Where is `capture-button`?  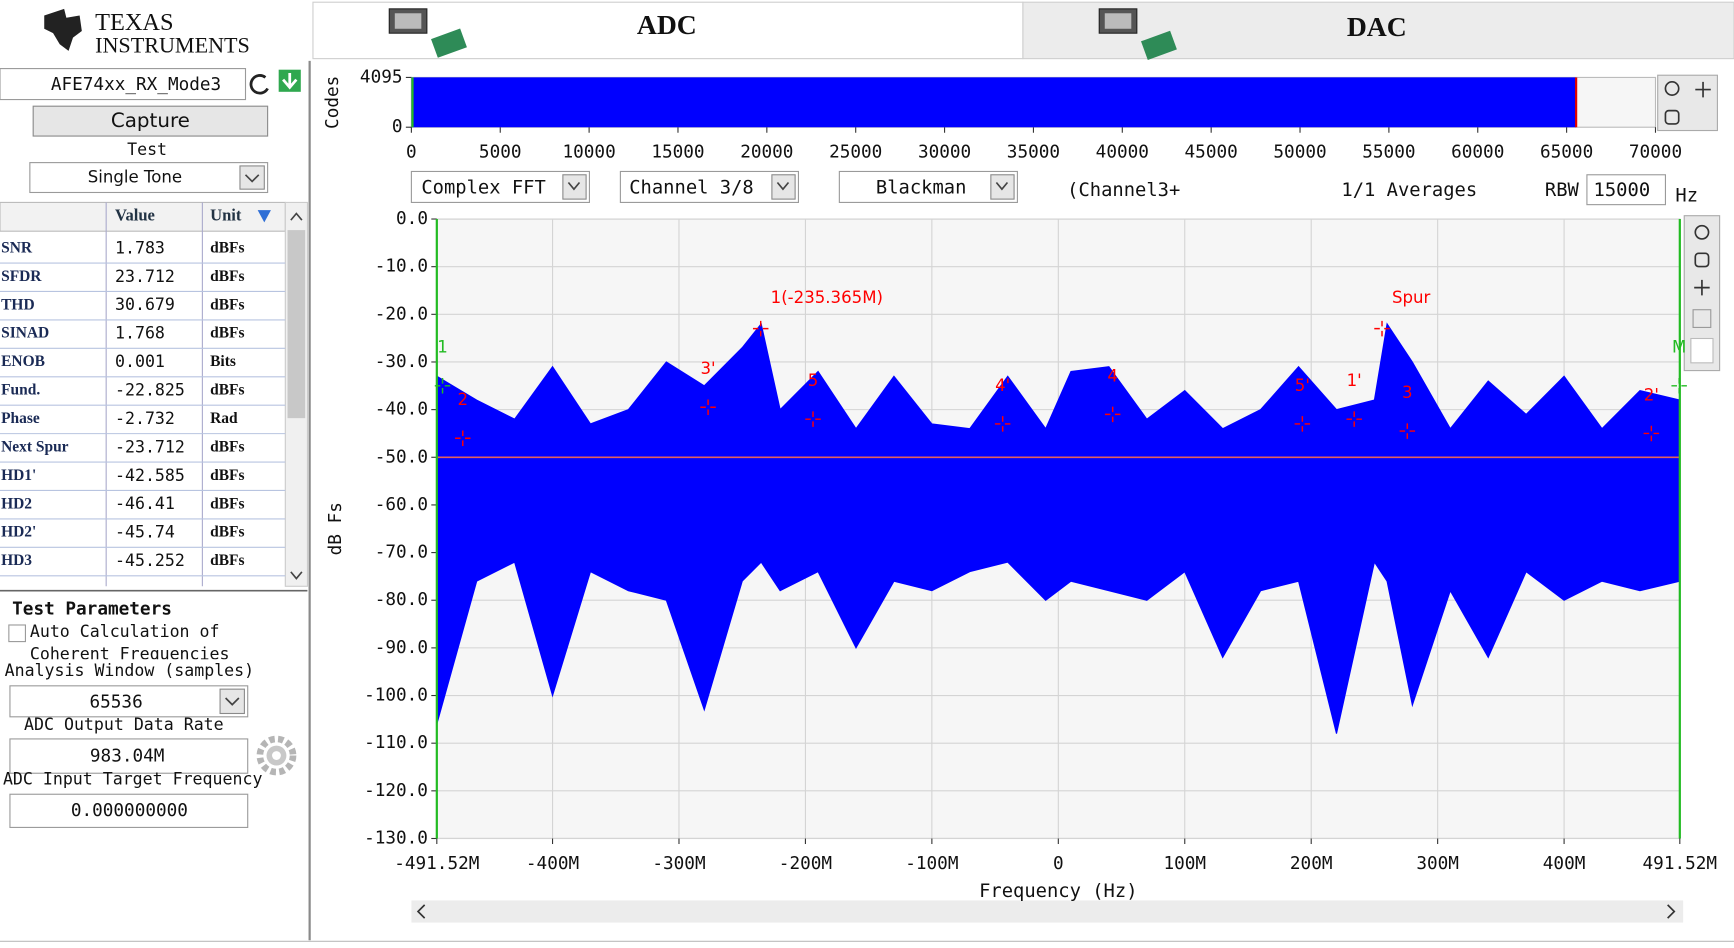
capture-button is located at coordinates (150, 121).